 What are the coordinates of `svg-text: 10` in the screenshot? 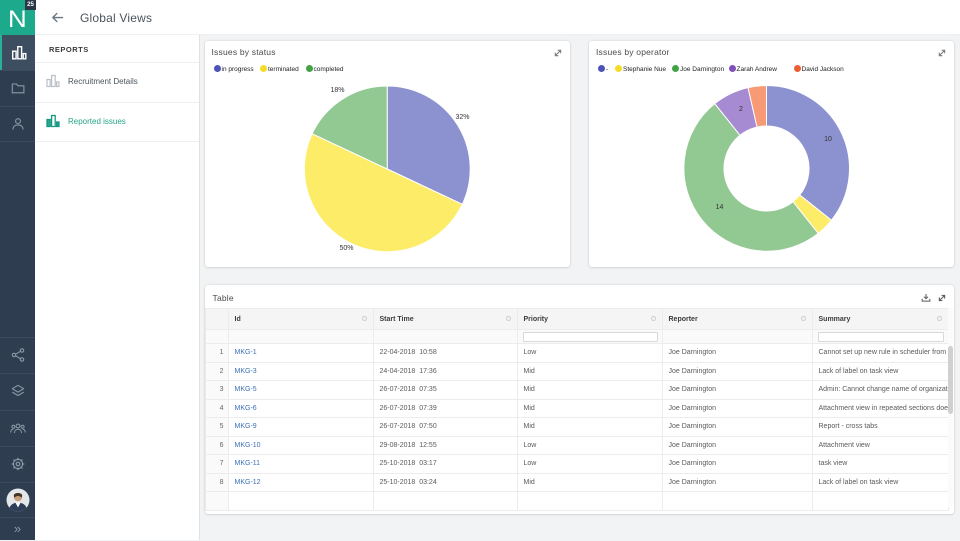 It's located at (828, 139).